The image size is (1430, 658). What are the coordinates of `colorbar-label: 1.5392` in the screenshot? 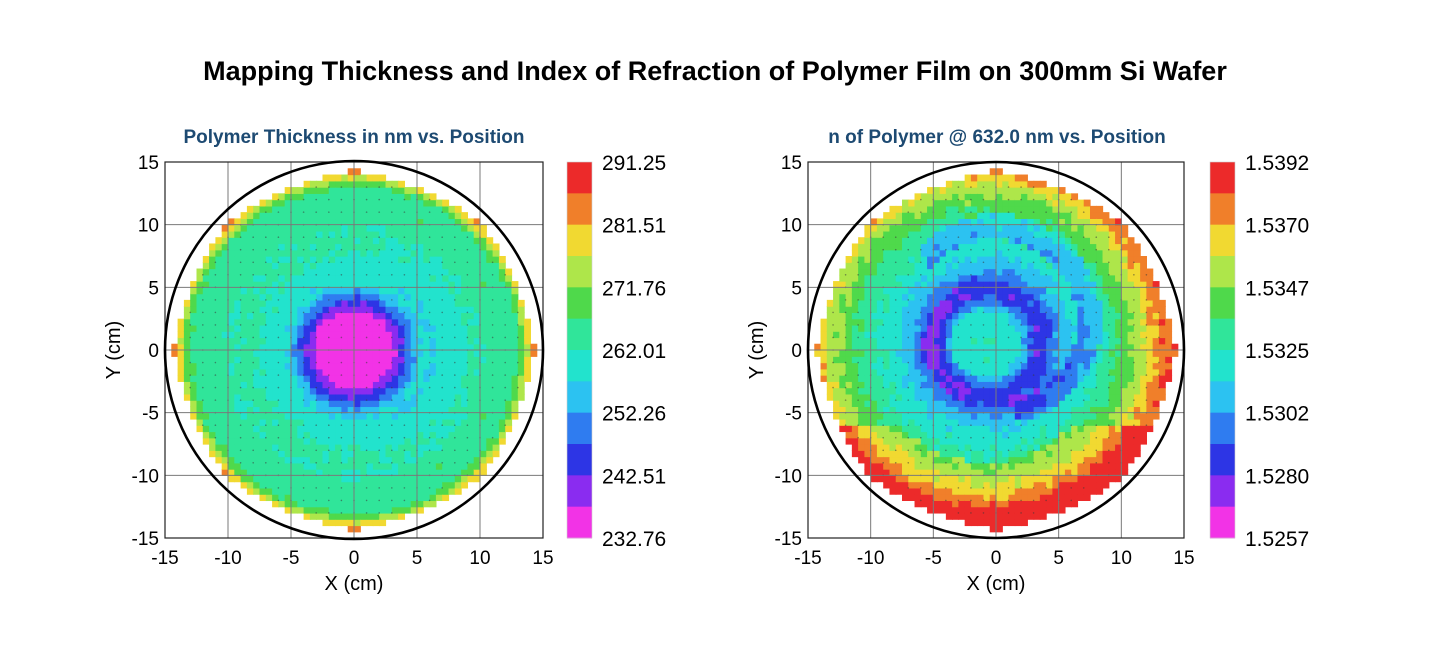 It's located at (1277, 163).